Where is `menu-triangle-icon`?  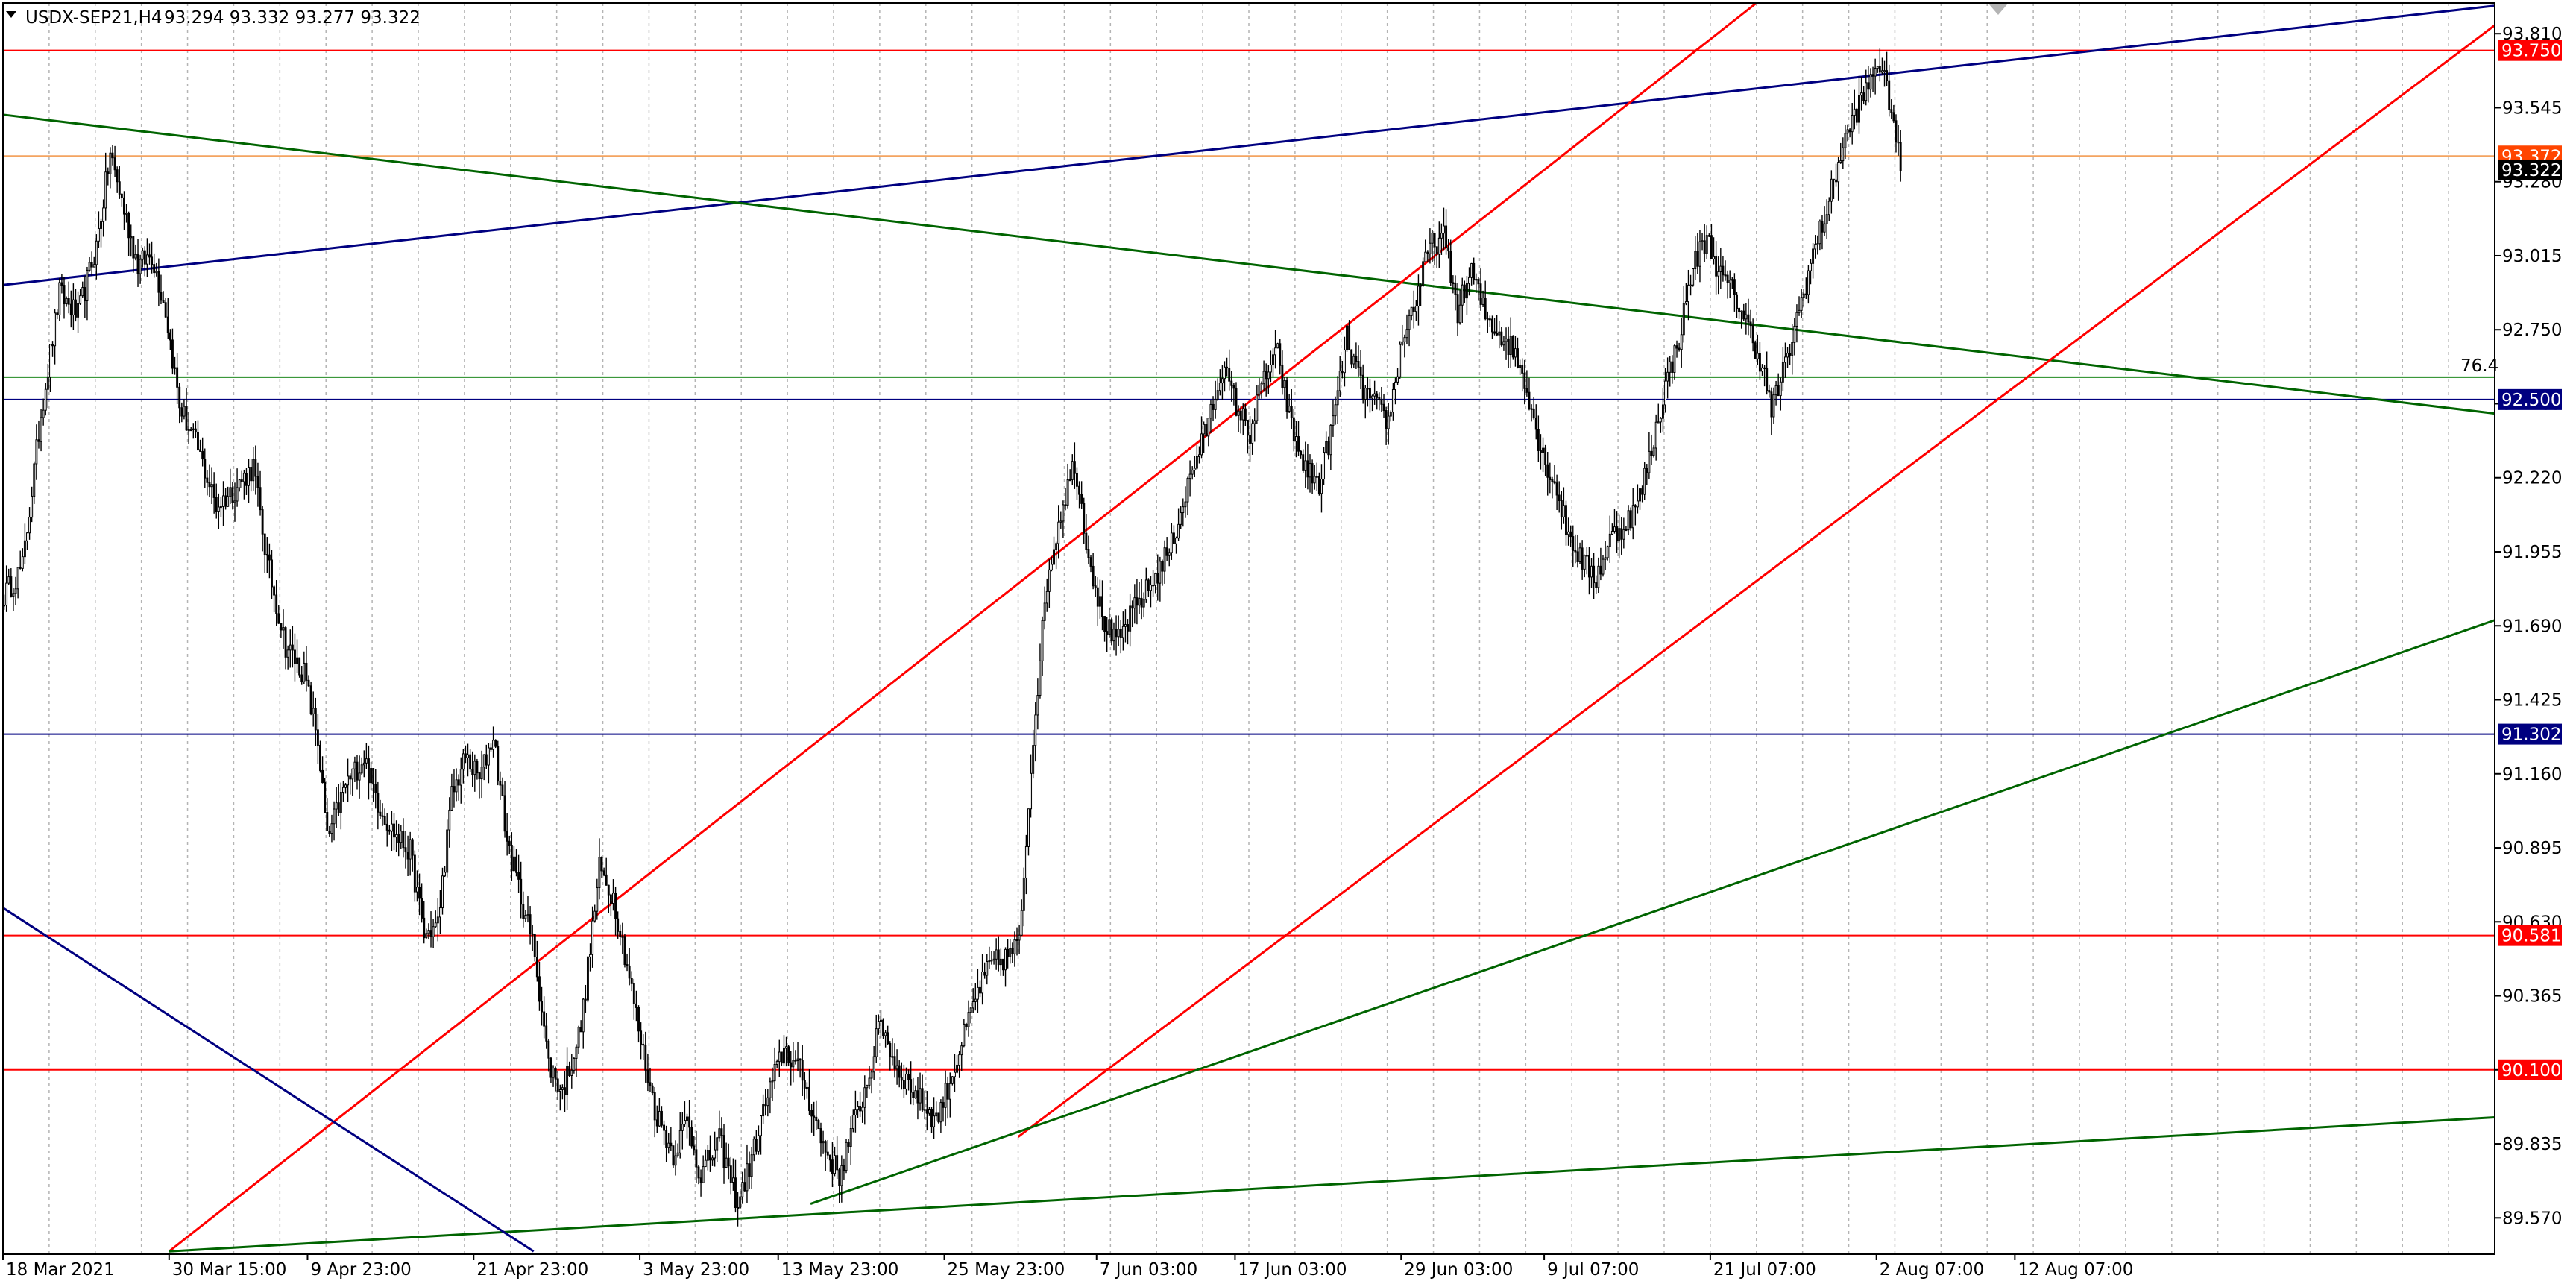
menu-triangle-icon is located at coordinates (11, 14).